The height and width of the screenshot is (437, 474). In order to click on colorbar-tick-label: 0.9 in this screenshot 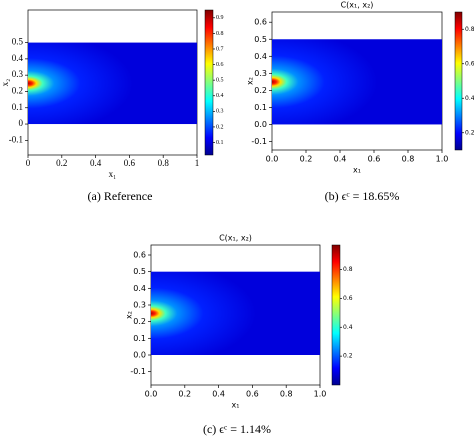, I will do `click(220, 18)`.